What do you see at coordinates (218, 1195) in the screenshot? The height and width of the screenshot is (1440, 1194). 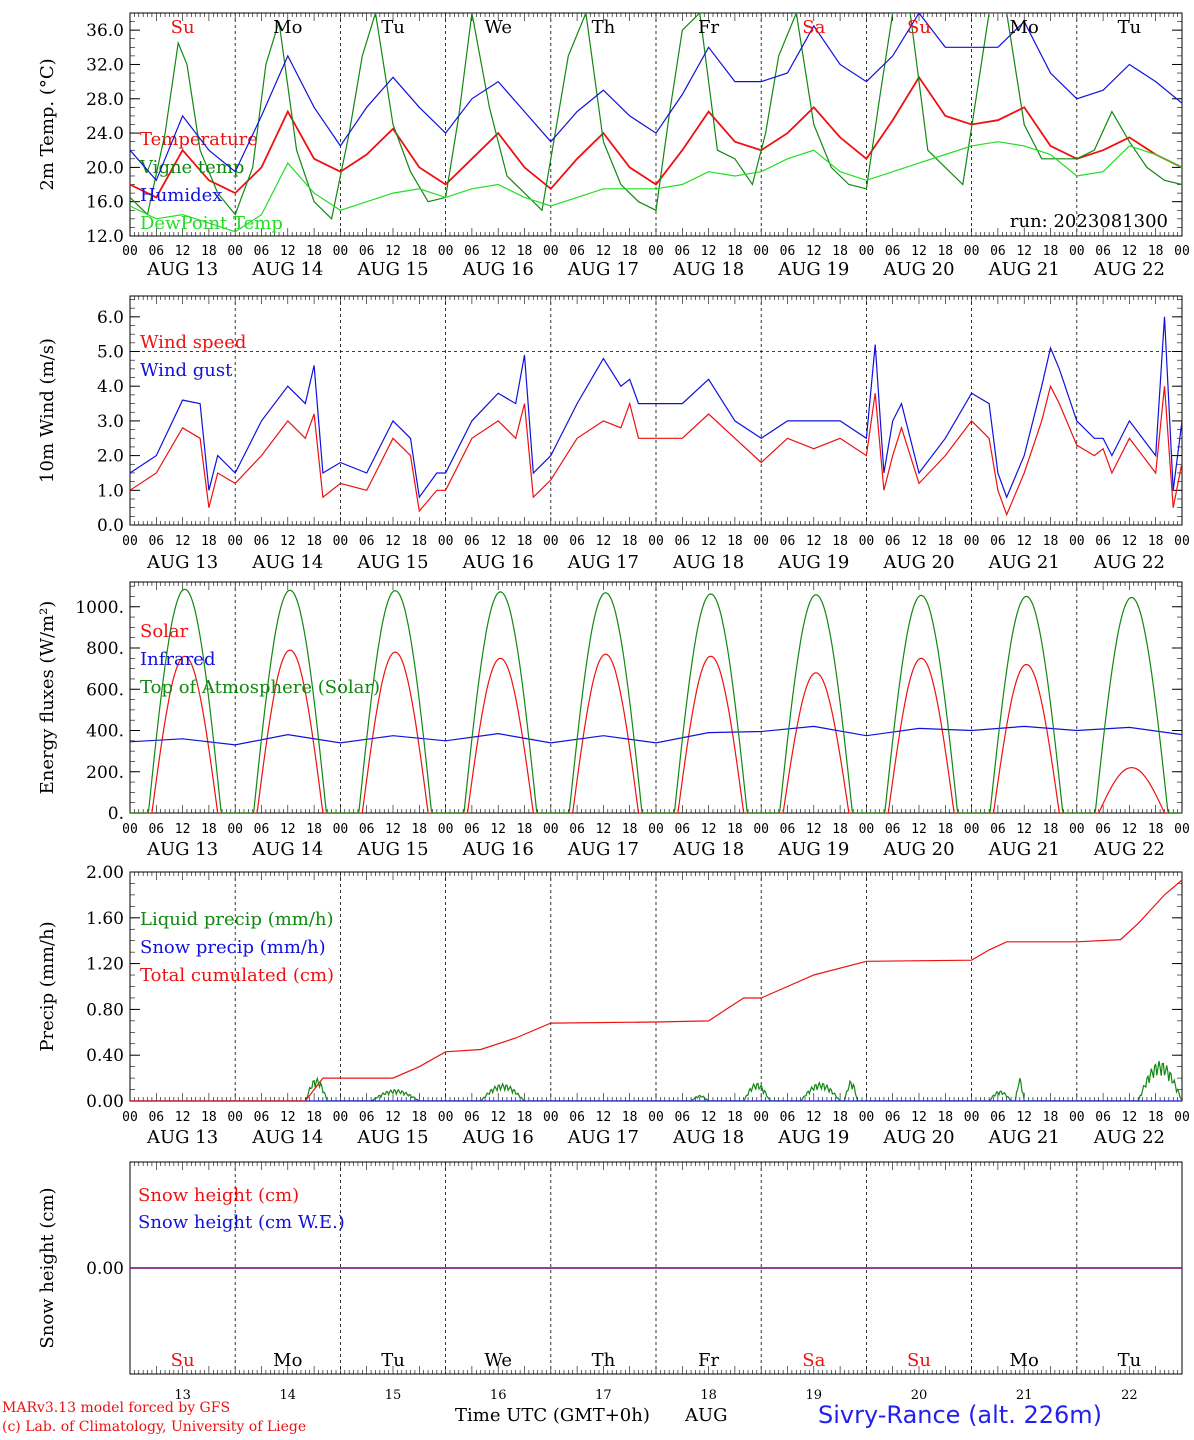 I see `legend-entry: Snow height (cm)` at bounding box center [218, 1195].